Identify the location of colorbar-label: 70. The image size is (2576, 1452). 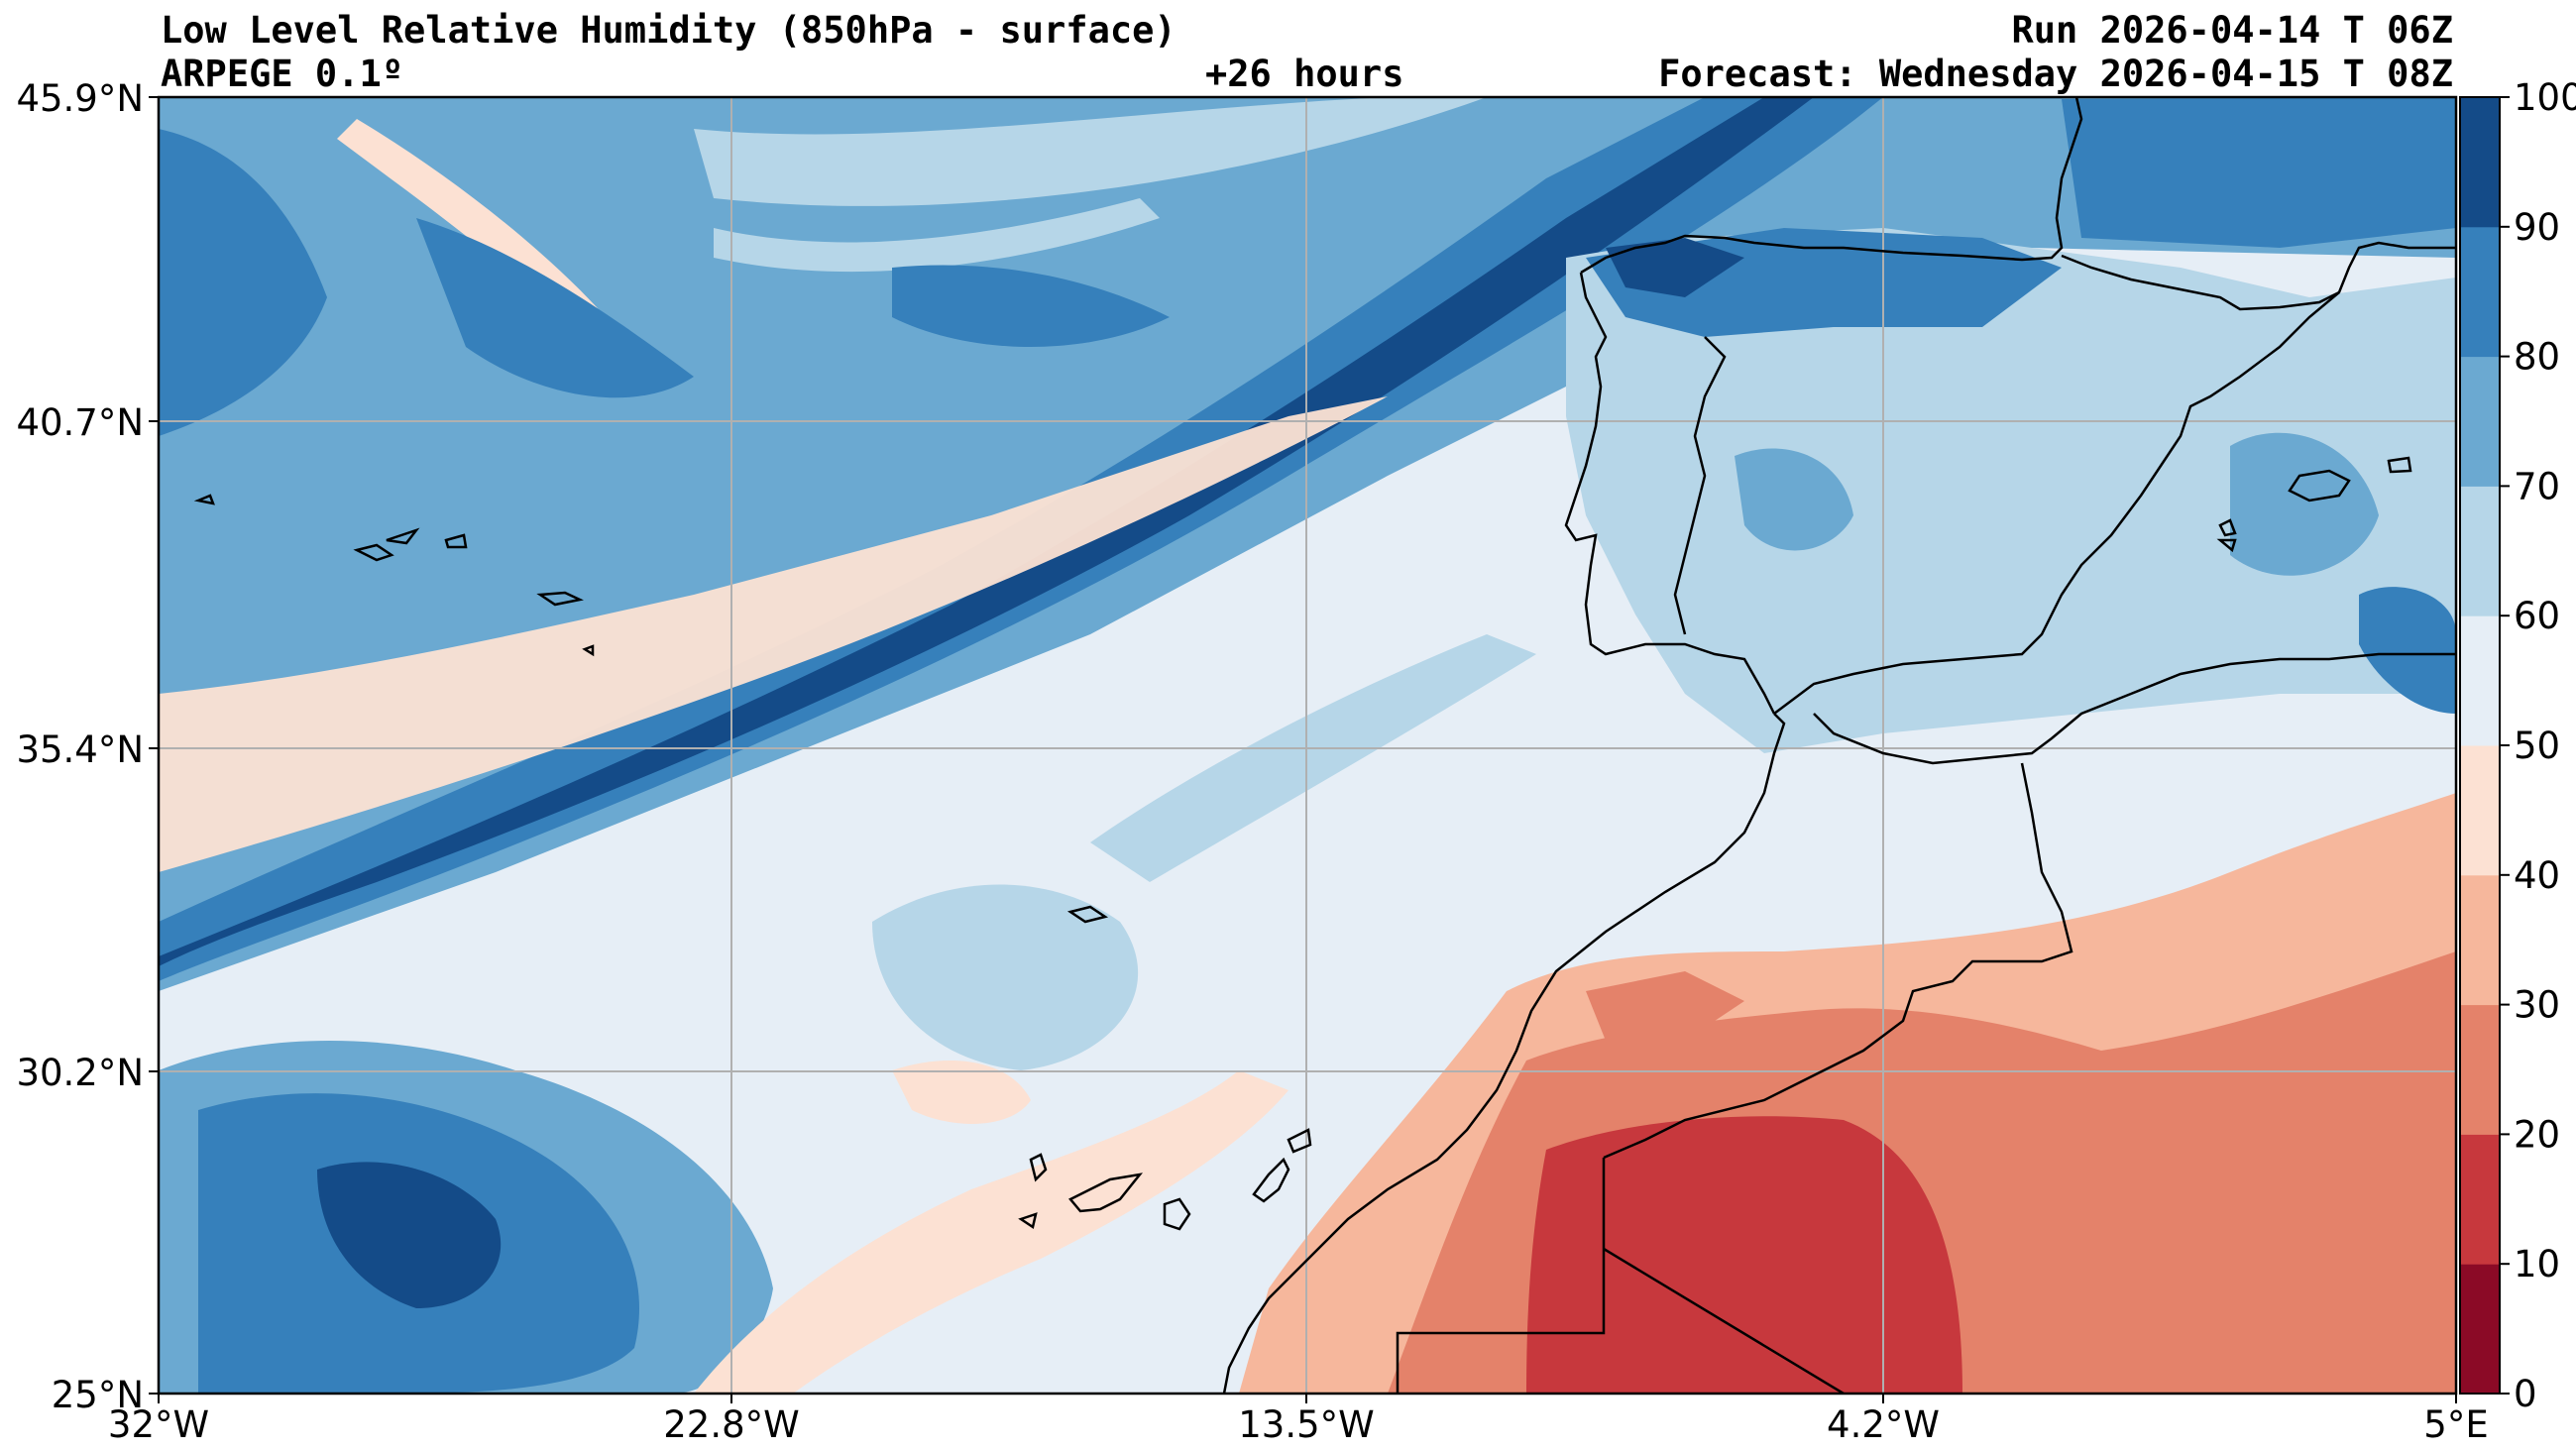
(2537, 486).